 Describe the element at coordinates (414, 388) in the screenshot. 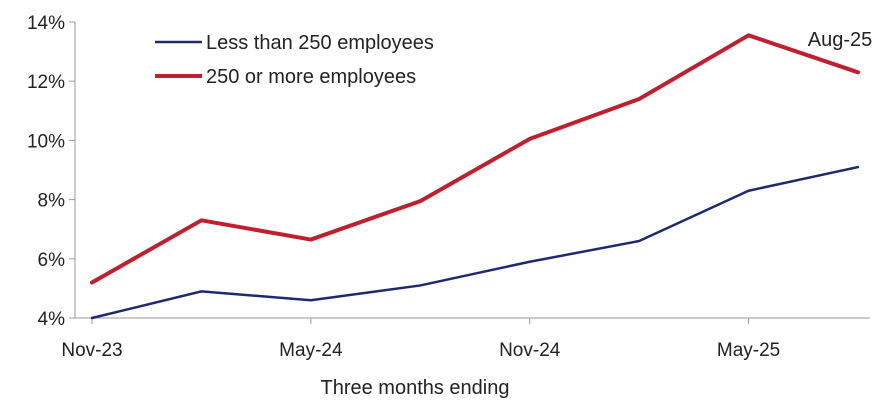

I see `x-axis-label: Three months ending` at that location.